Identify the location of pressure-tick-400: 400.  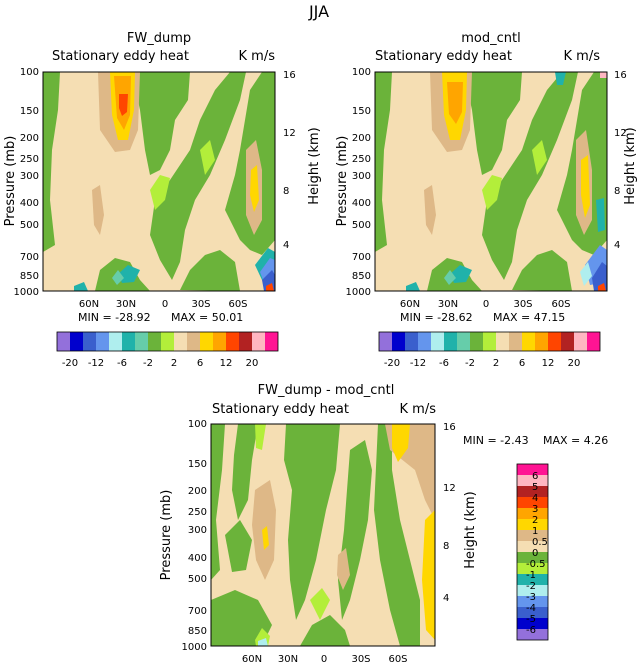
(197, 558).